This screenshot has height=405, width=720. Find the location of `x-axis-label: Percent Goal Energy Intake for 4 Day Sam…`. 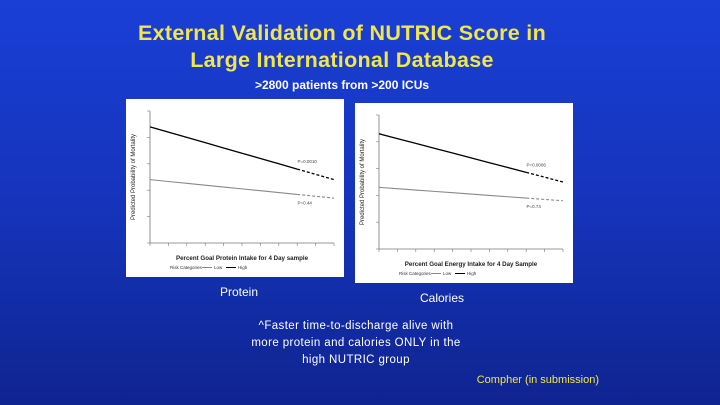

x-axis-label: Percent Goal Energy Intake for 4 Day Sam… is located at coordinates (471, 264).